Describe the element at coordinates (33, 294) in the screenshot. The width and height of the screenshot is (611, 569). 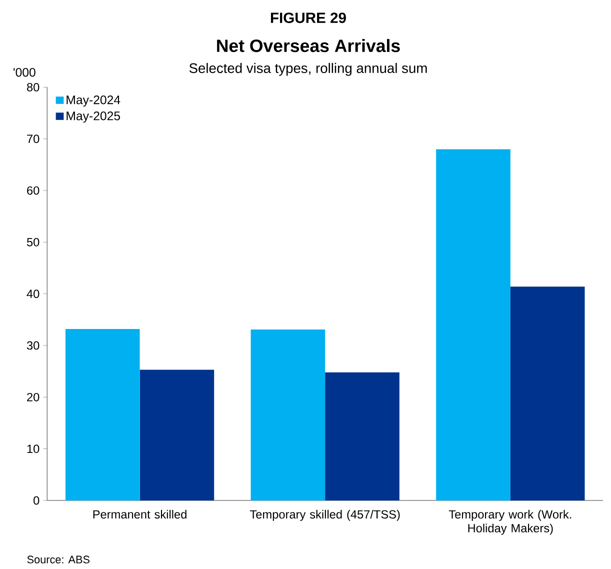
I see `y-tick-label: 40` at that location.